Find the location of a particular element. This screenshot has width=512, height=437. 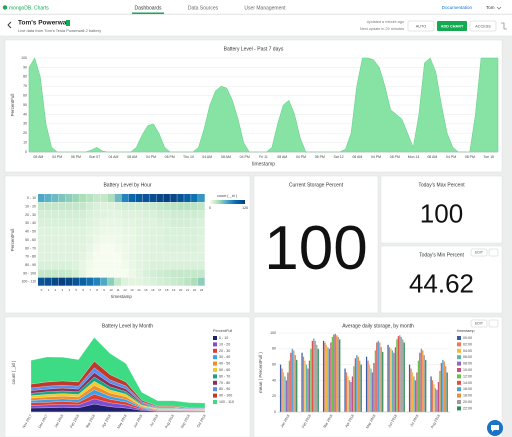

y-tick-label: 100 - 110 is located at coordinates (28, 282).